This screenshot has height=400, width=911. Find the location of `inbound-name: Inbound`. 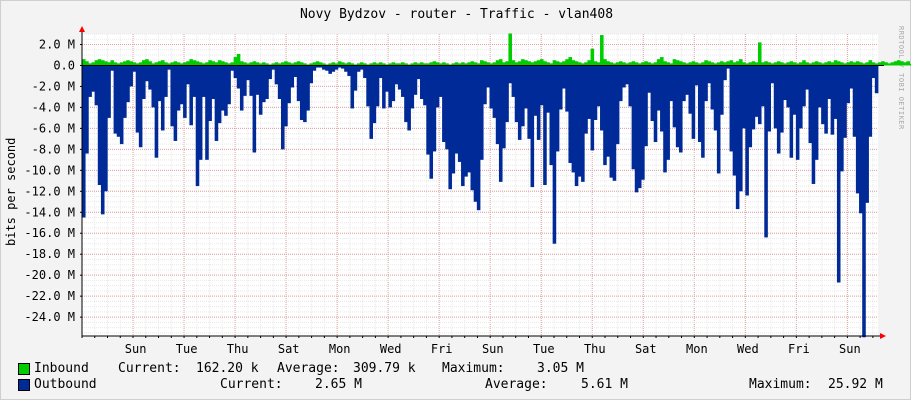

inbound-name: Inbound is located at coordinates (61, 368).